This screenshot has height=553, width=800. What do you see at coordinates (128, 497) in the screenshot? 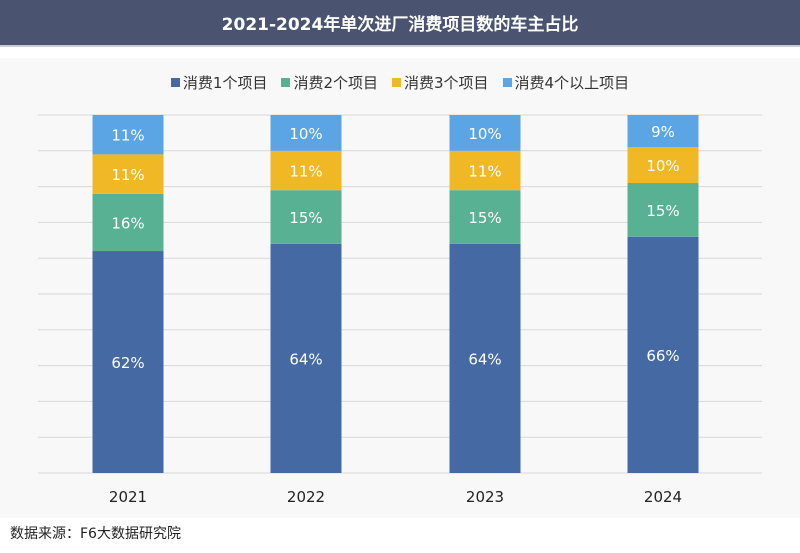
I see `x-tick-label: 2021` at bounding box center [128, 497].